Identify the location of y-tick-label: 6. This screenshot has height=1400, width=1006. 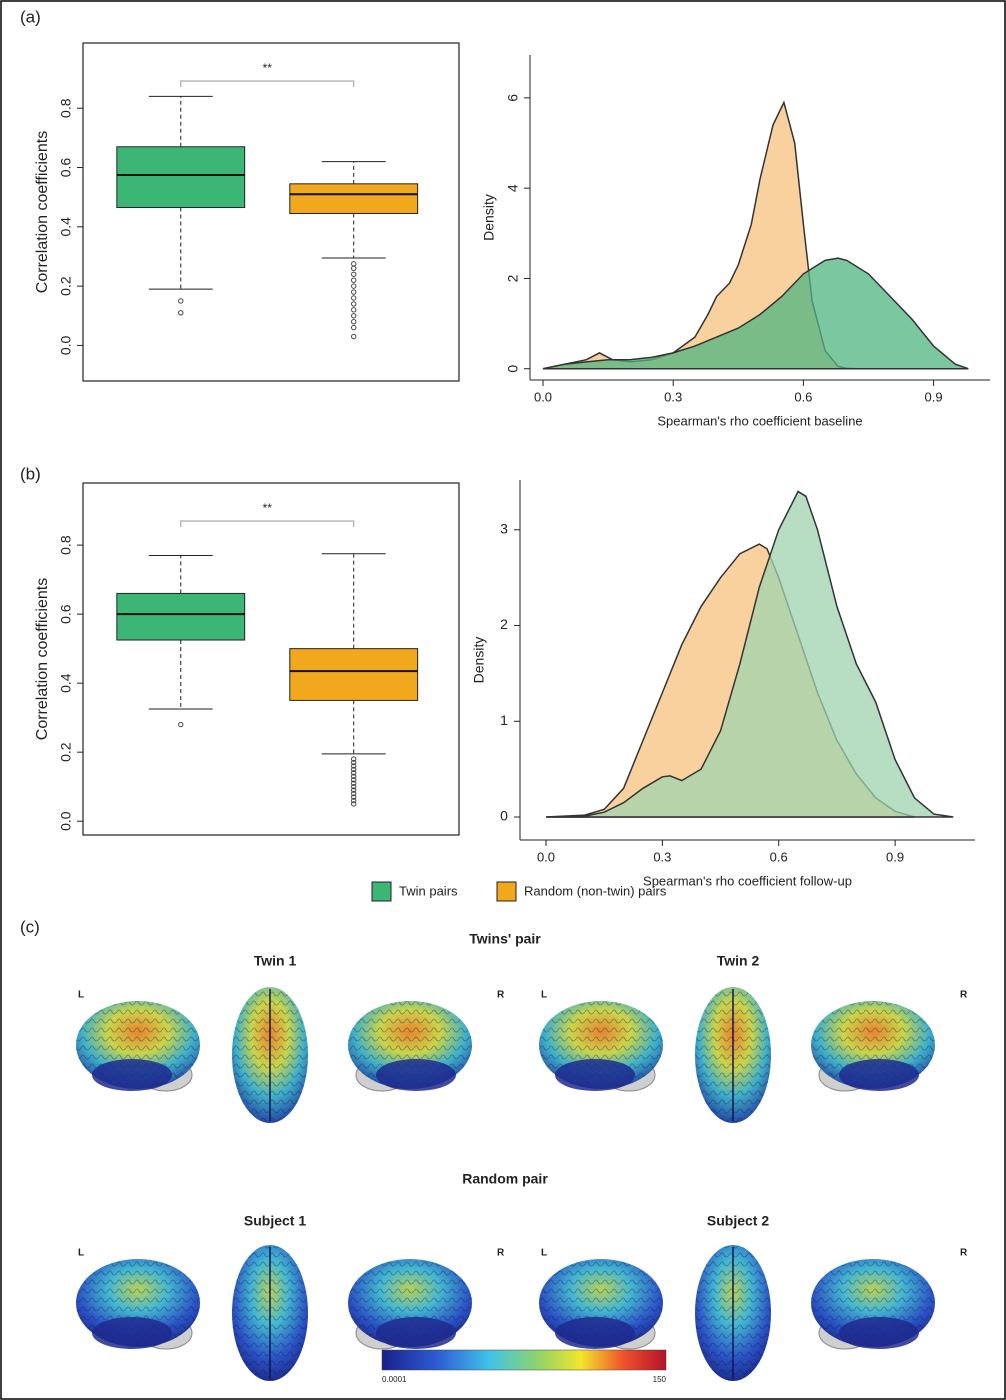
(513, 98).